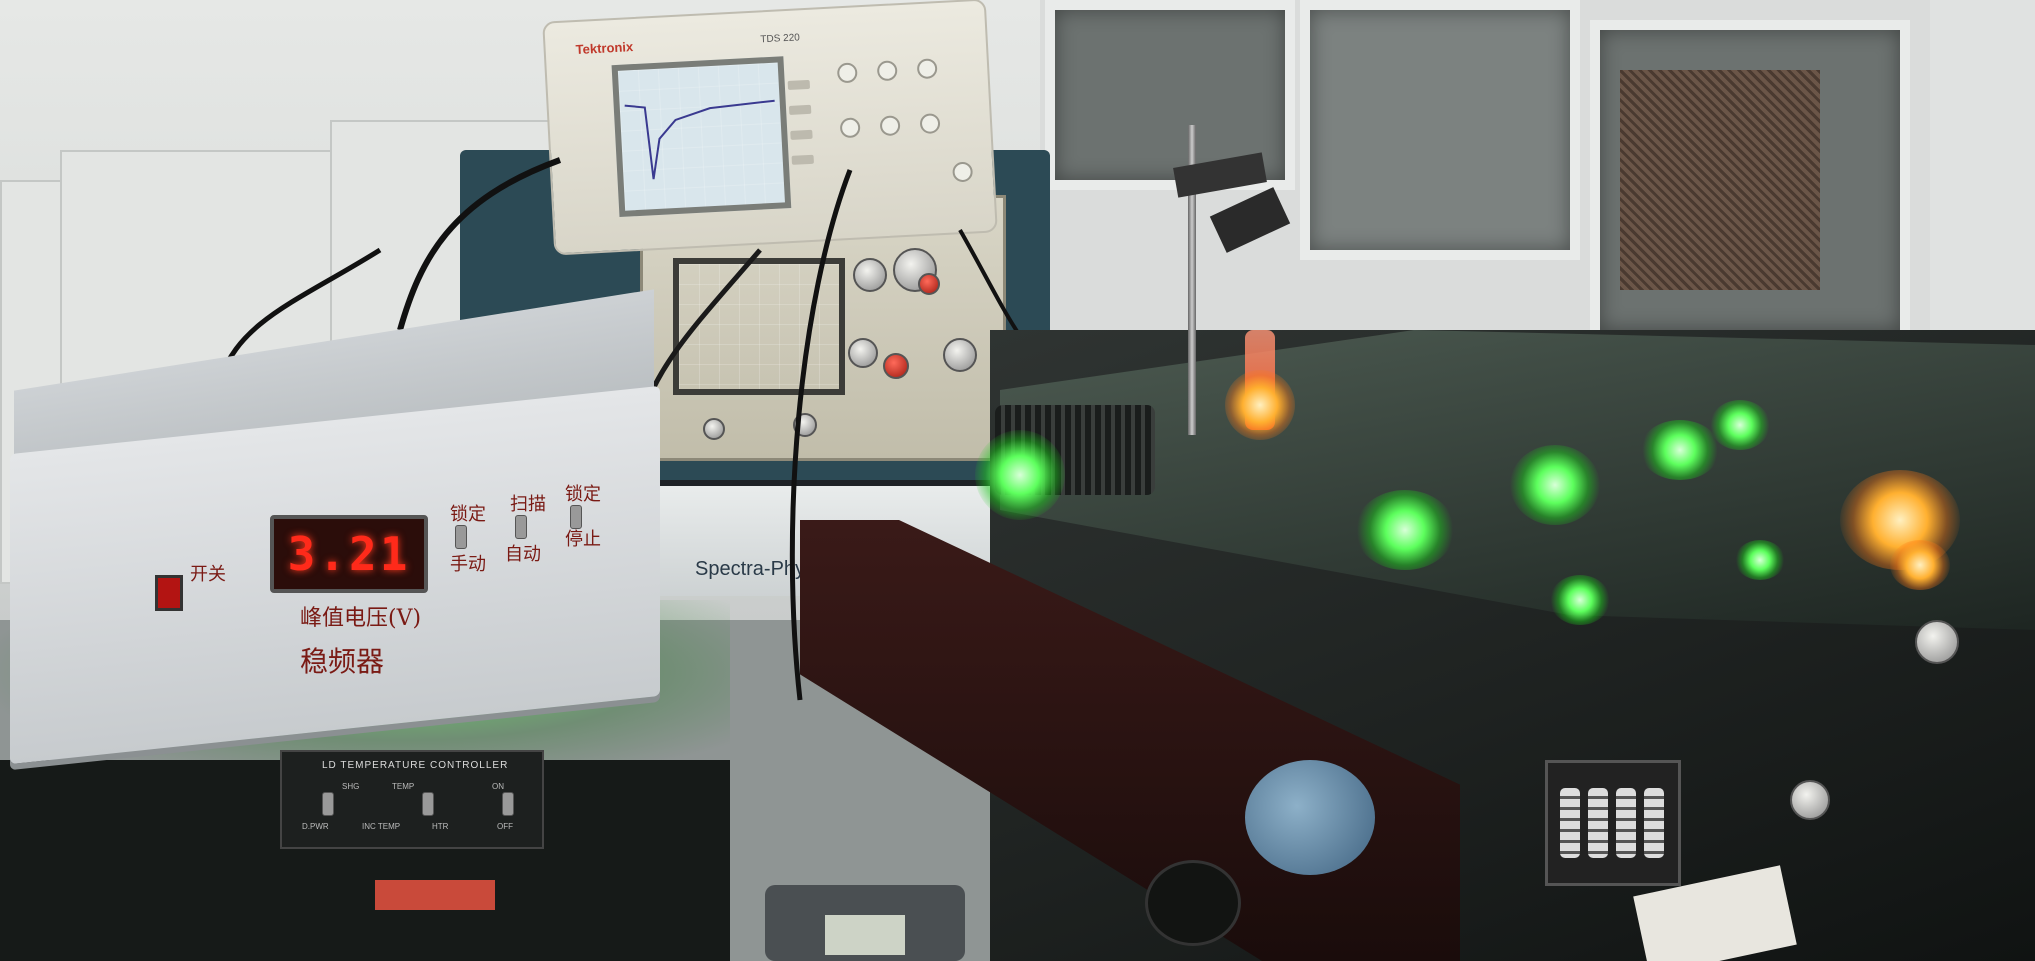 This screenshot has height=961, width=2035. What do you see at coordinates (342, 661) in the screenshot?
I see `device-name: 稳频器` at bounding box center [342, 661].